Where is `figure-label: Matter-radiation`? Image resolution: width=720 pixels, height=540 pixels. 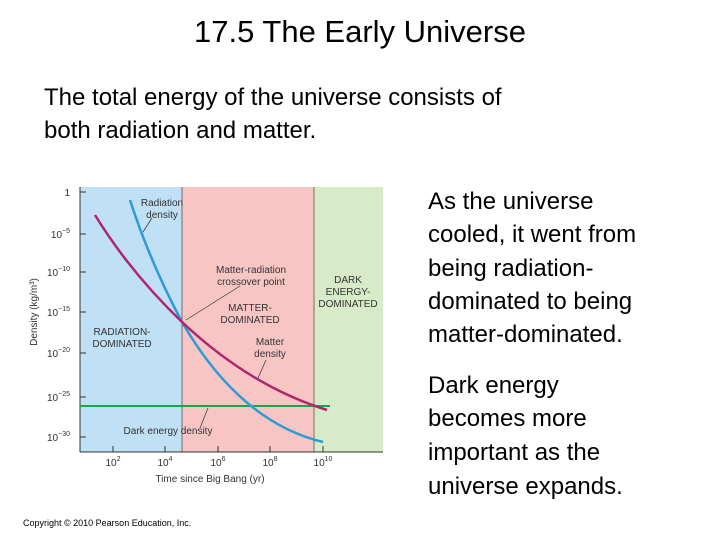
figure-label: Matter-radiation is located at coordinates (251, 270).